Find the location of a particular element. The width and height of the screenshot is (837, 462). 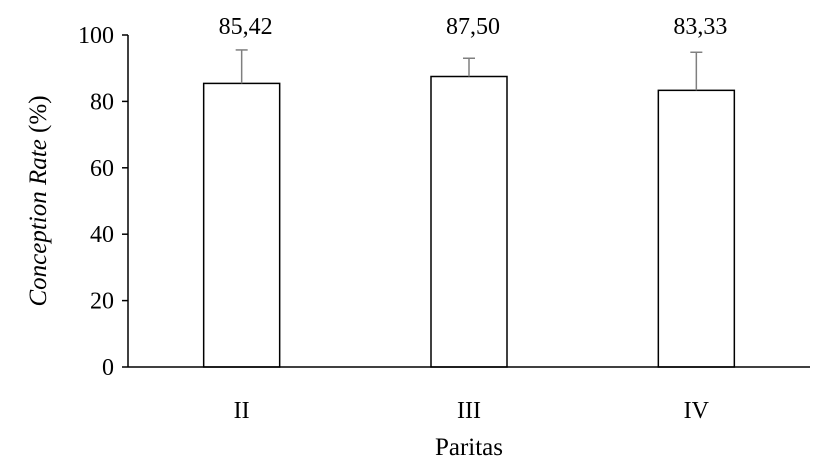

error-bars-layer is located at coordinates (469, 70).